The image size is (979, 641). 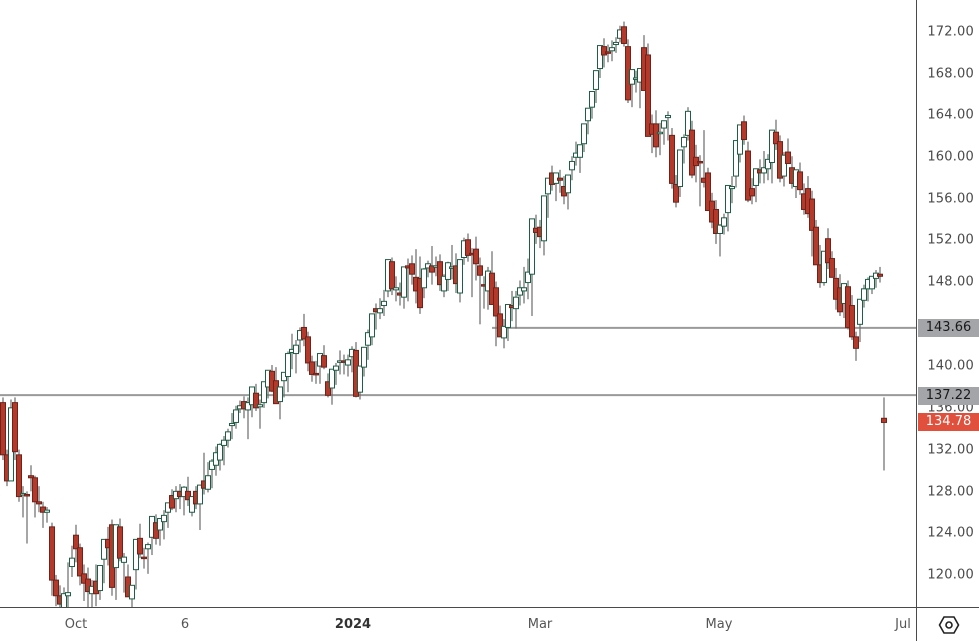 I want to click on time-axis: Oct 6 2024 Mar May Jul, so click(x=458, y=624).